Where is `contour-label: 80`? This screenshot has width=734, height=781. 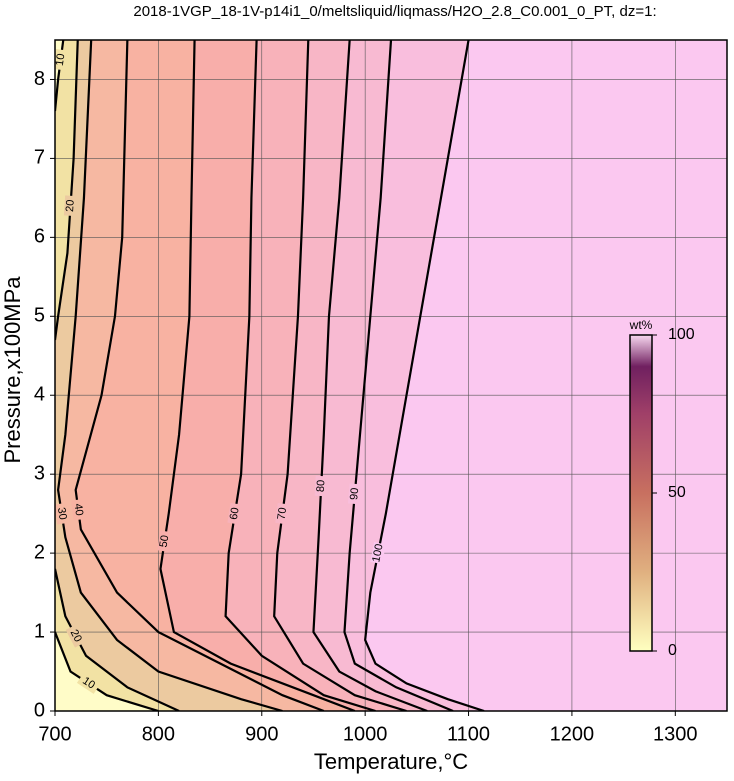 contour-label: 80 is located at coordinates (321, 486).